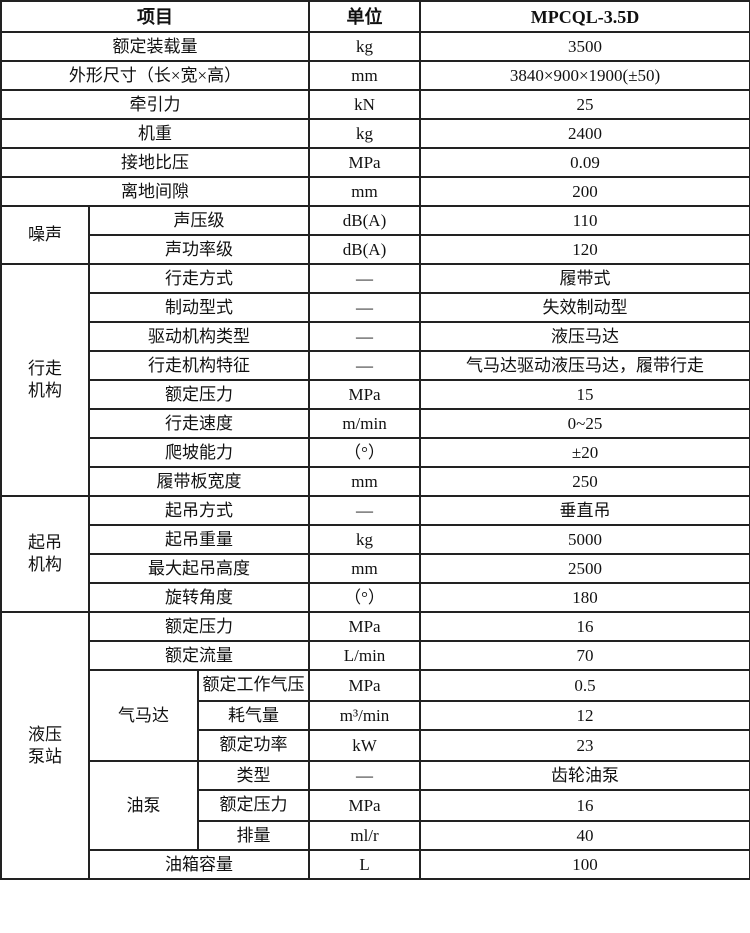 This screenshot has height=933, width=750. What do you see at coordinates (584, 220) in the screenshot?
I see `value-cell: 110` at bounding box center [584, 220].